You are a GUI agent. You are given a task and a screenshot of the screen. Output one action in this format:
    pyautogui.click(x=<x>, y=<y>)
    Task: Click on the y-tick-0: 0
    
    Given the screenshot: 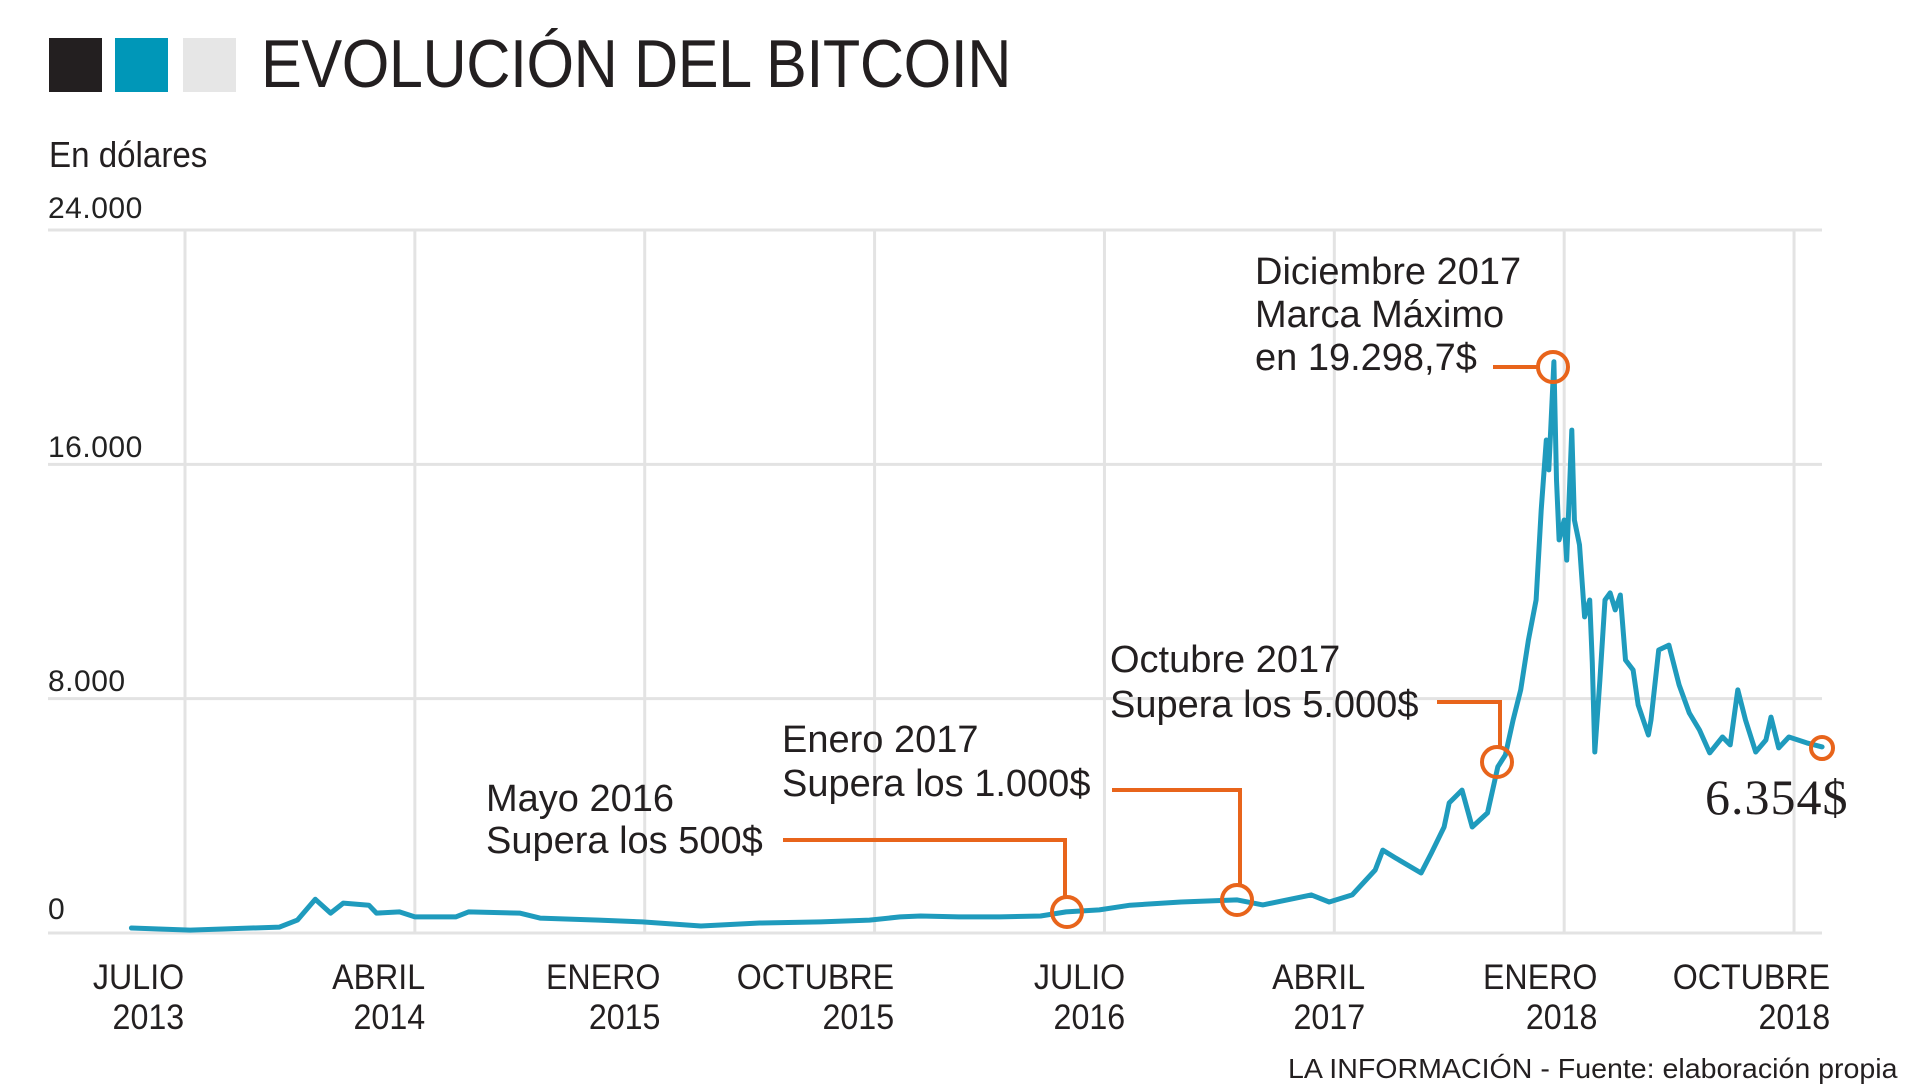 What is the action you would take?
    pyautogui.click(x=57, y=909)
    